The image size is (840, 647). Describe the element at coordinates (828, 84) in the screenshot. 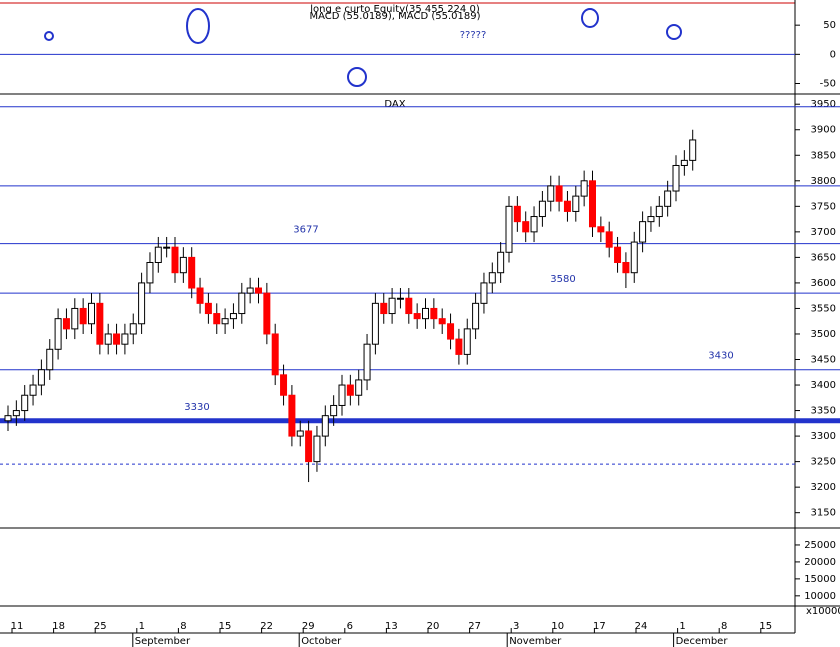

I see `y-tick-label: -50` at that location.